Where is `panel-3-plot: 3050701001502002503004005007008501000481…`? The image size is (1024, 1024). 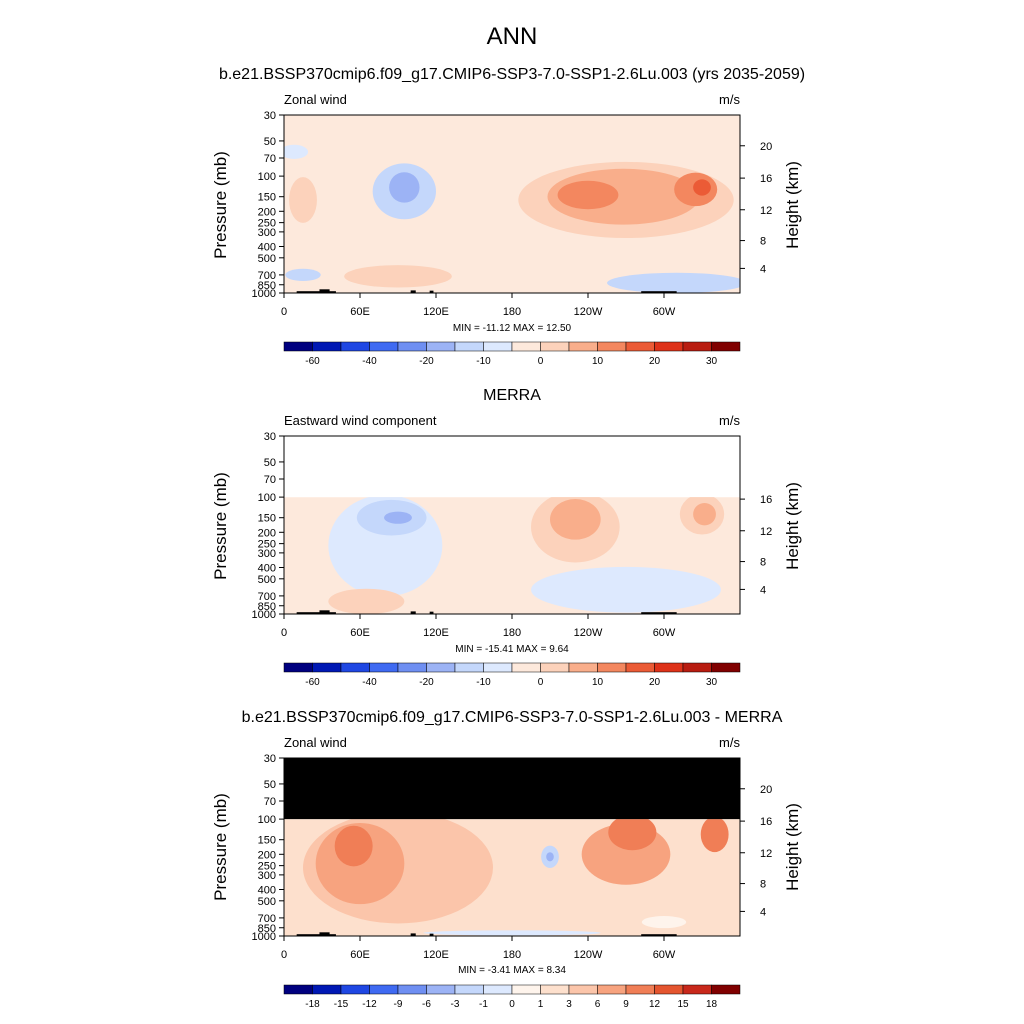 panel-3-plot: 3050701001502002503004005007008501000481… is located at coordinates (512, 857).